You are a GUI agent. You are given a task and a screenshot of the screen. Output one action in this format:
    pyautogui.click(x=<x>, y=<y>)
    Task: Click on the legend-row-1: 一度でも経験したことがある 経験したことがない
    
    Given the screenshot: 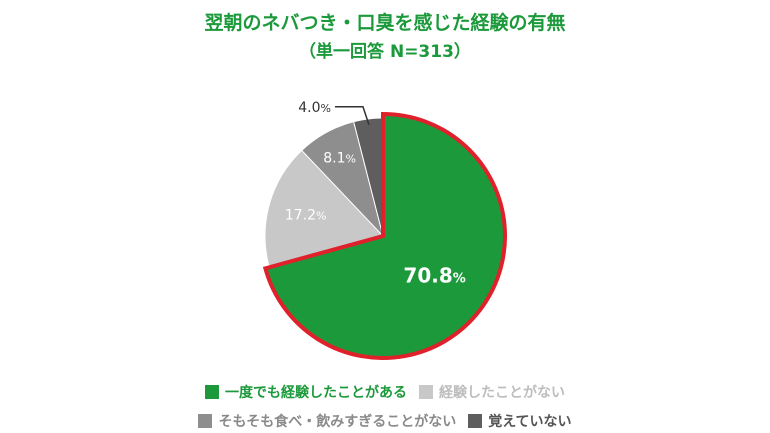 What is the action you would take?
    pyautogui.click(x=385, y=392)
    